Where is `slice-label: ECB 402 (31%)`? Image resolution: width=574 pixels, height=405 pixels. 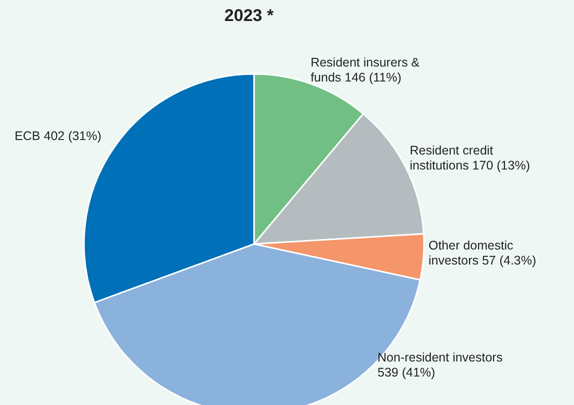 slice-label: ECB 402 (31%) is located at coordinates (58, 135).